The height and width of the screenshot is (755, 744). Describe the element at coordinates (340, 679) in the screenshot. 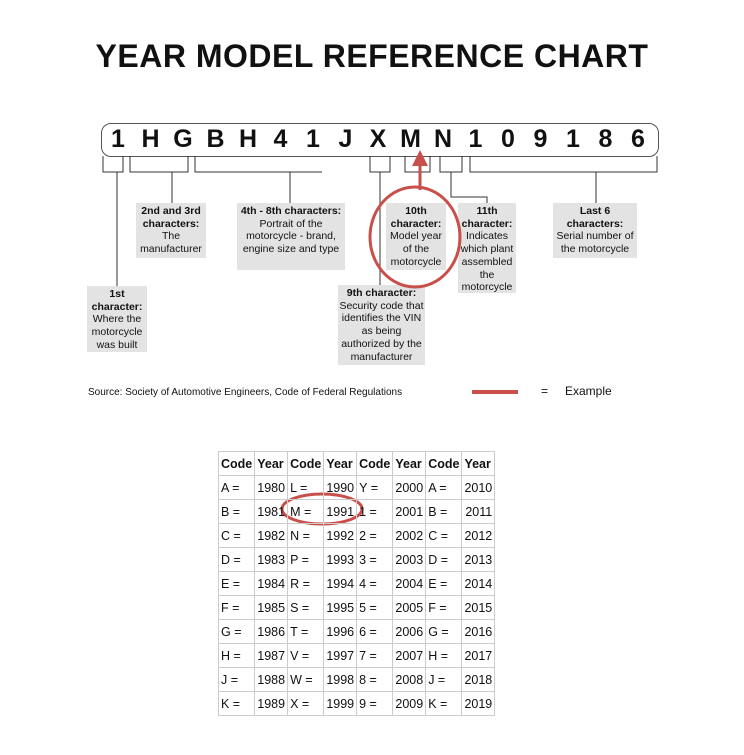

I see `year-cell: 1998` at that location.